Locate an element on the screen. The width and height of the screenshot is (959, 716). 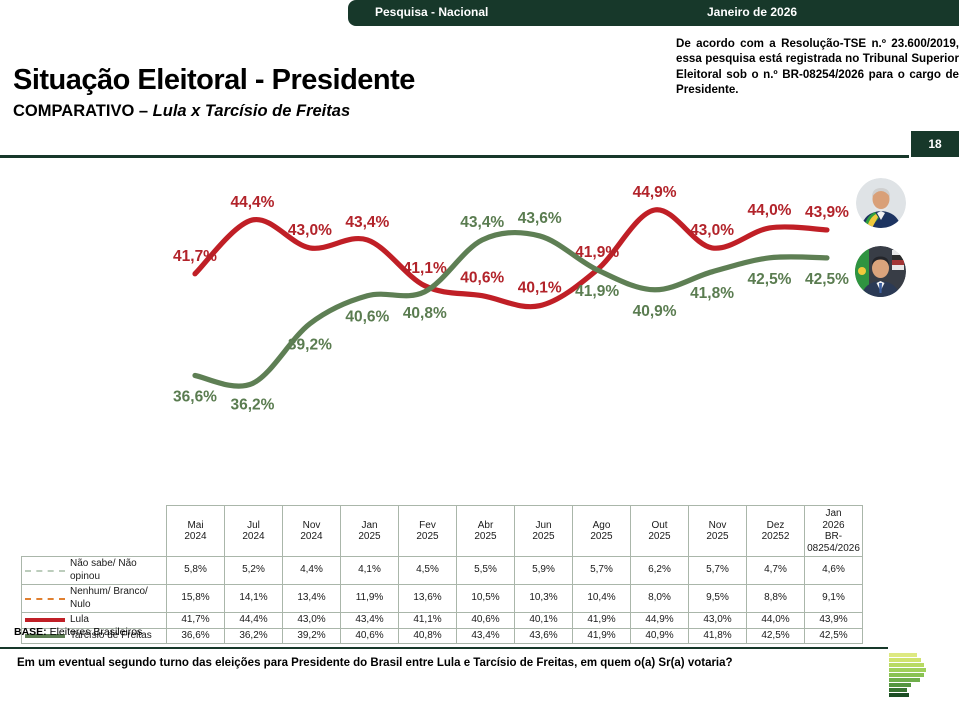
table-header-cell: Jul 2024 is located at coordinates (253, 531).